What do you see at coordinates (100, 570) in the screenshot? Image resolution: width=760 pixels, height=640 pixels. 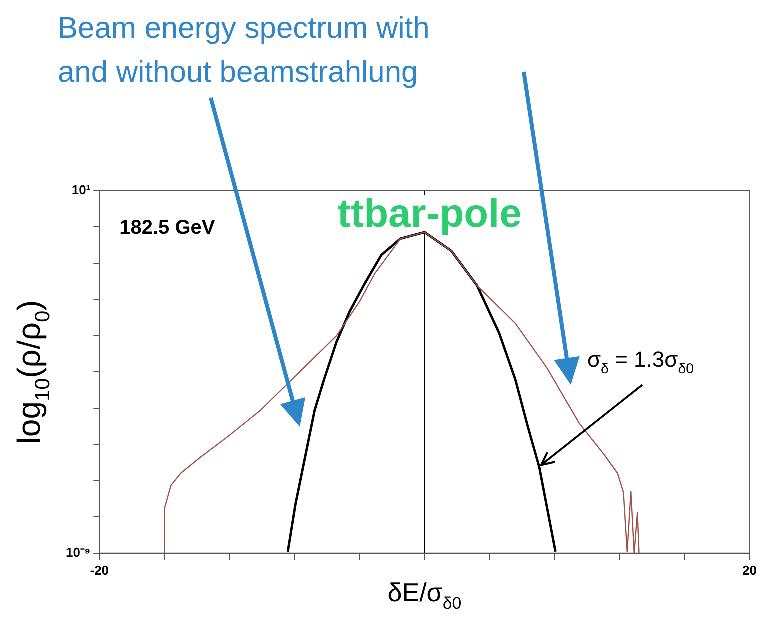 I see `x-tick-label: -20` at bounding box center [100, 570].